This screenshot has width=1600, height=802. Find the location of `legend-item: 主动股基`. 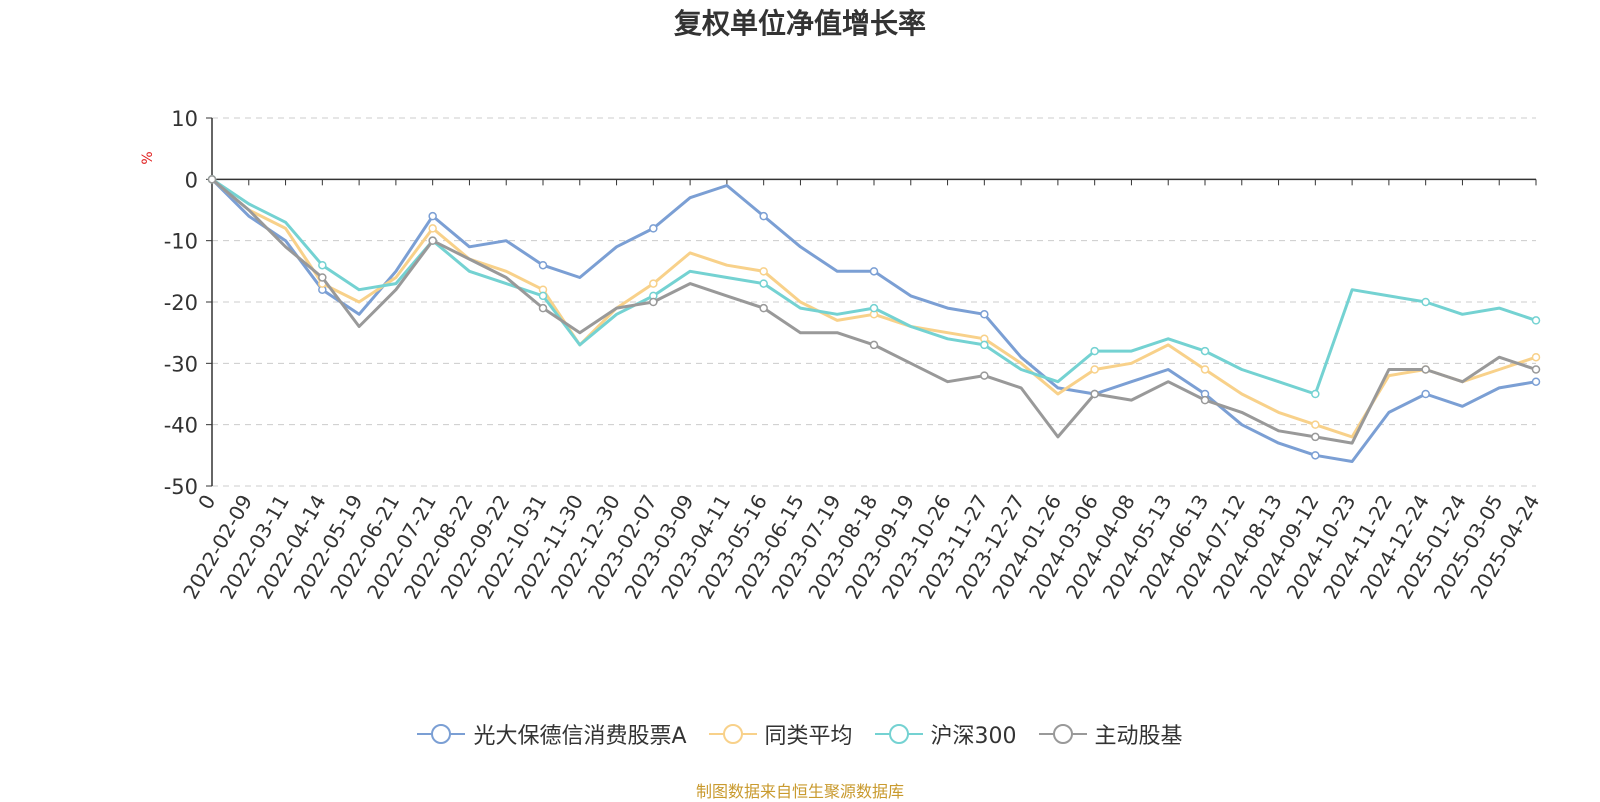

legend-item: 主动股基 is located at coordinates (1110, 734).